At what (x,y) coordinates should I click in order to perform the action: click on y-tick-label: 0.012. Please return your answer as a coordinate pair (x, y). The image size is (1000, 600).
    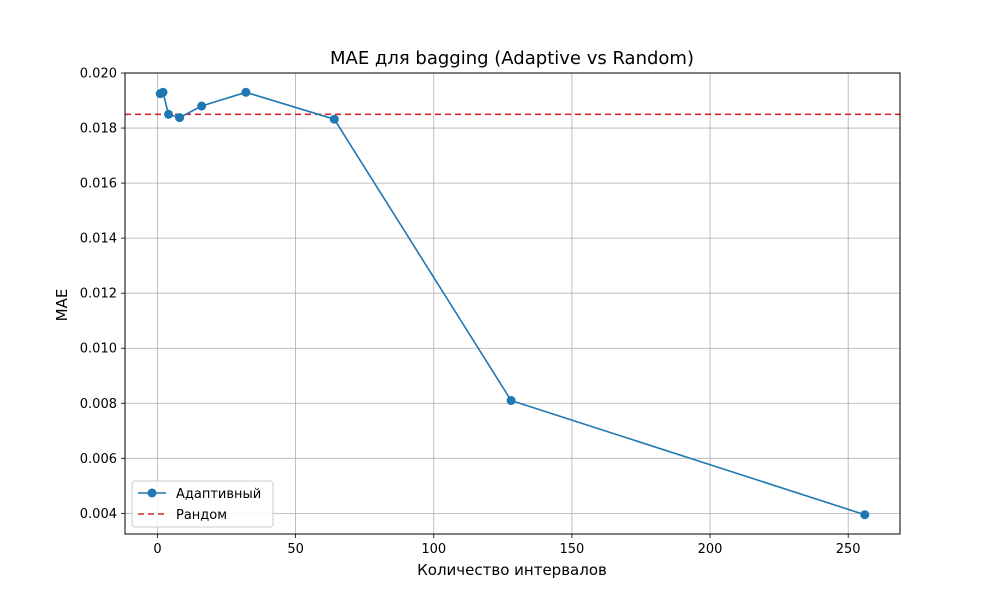
    Looking at the image, I should click on (98, 294).